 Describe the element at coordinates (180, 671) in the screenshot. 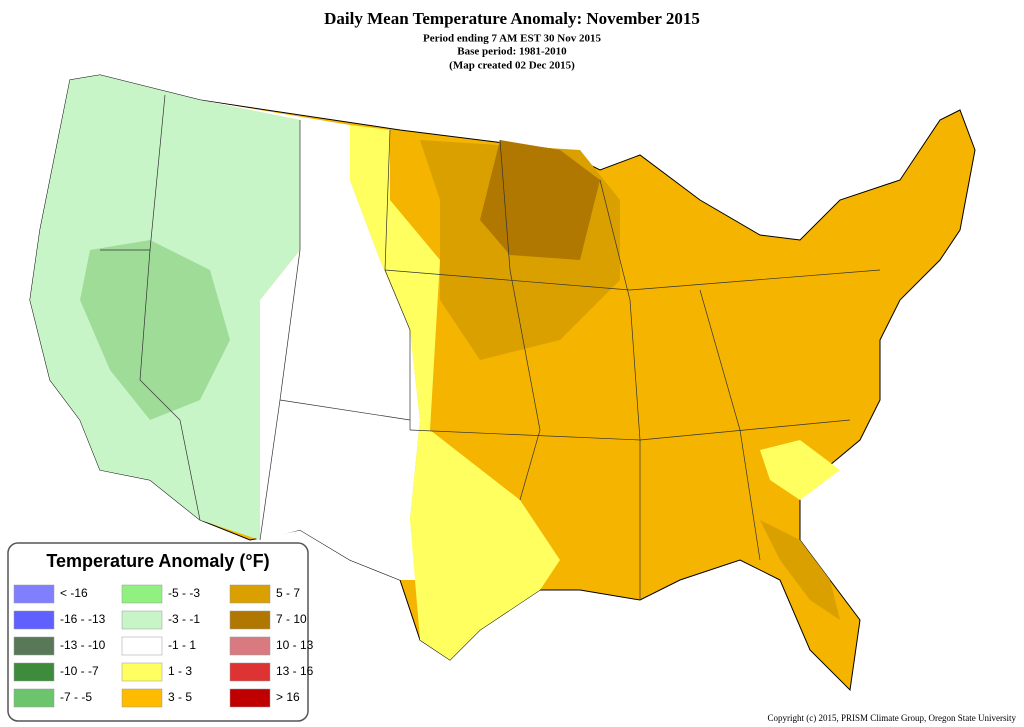

I see `legend-label: 1 - 3` at that location.